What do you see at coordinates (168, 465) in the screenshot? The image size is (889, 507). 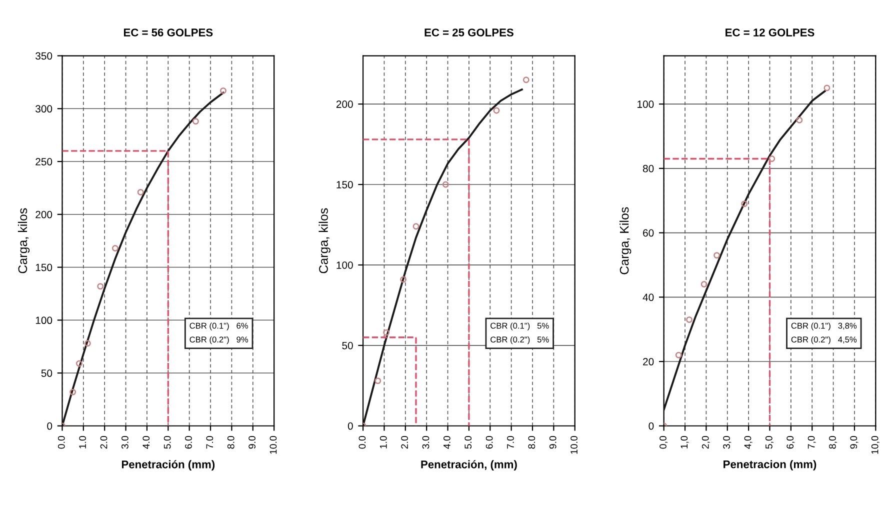 I see `x-axis-title: Penetración (mm)` at bounding box center [168, 465].